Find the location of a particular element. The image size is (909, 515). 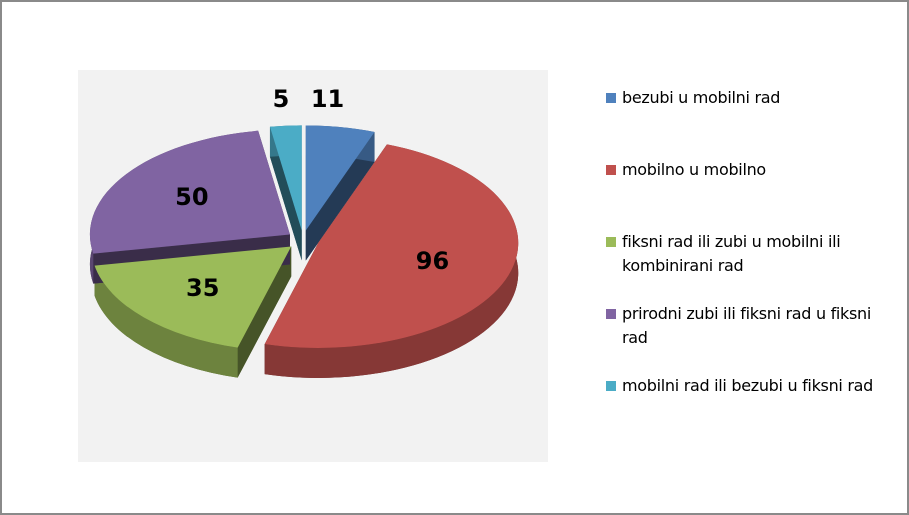

legend-label: mobilno u mobilno is located at coordinates (694, 169).